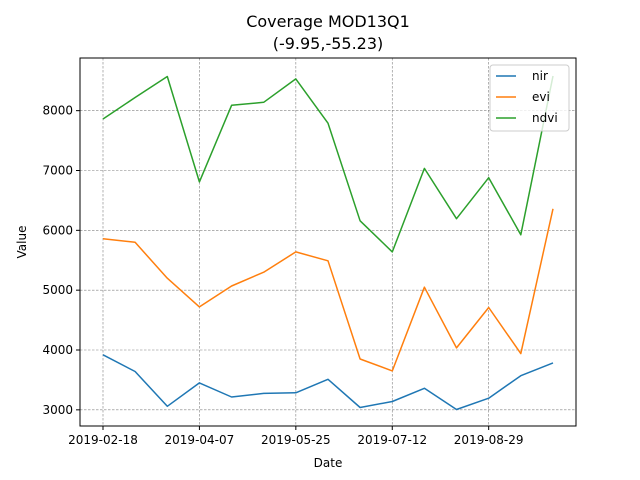 This screenshot has height=480, width=640. Describe the element at coordinates (57, 290) in the screenshot. I see `y-tick-label: 5000` at that location.